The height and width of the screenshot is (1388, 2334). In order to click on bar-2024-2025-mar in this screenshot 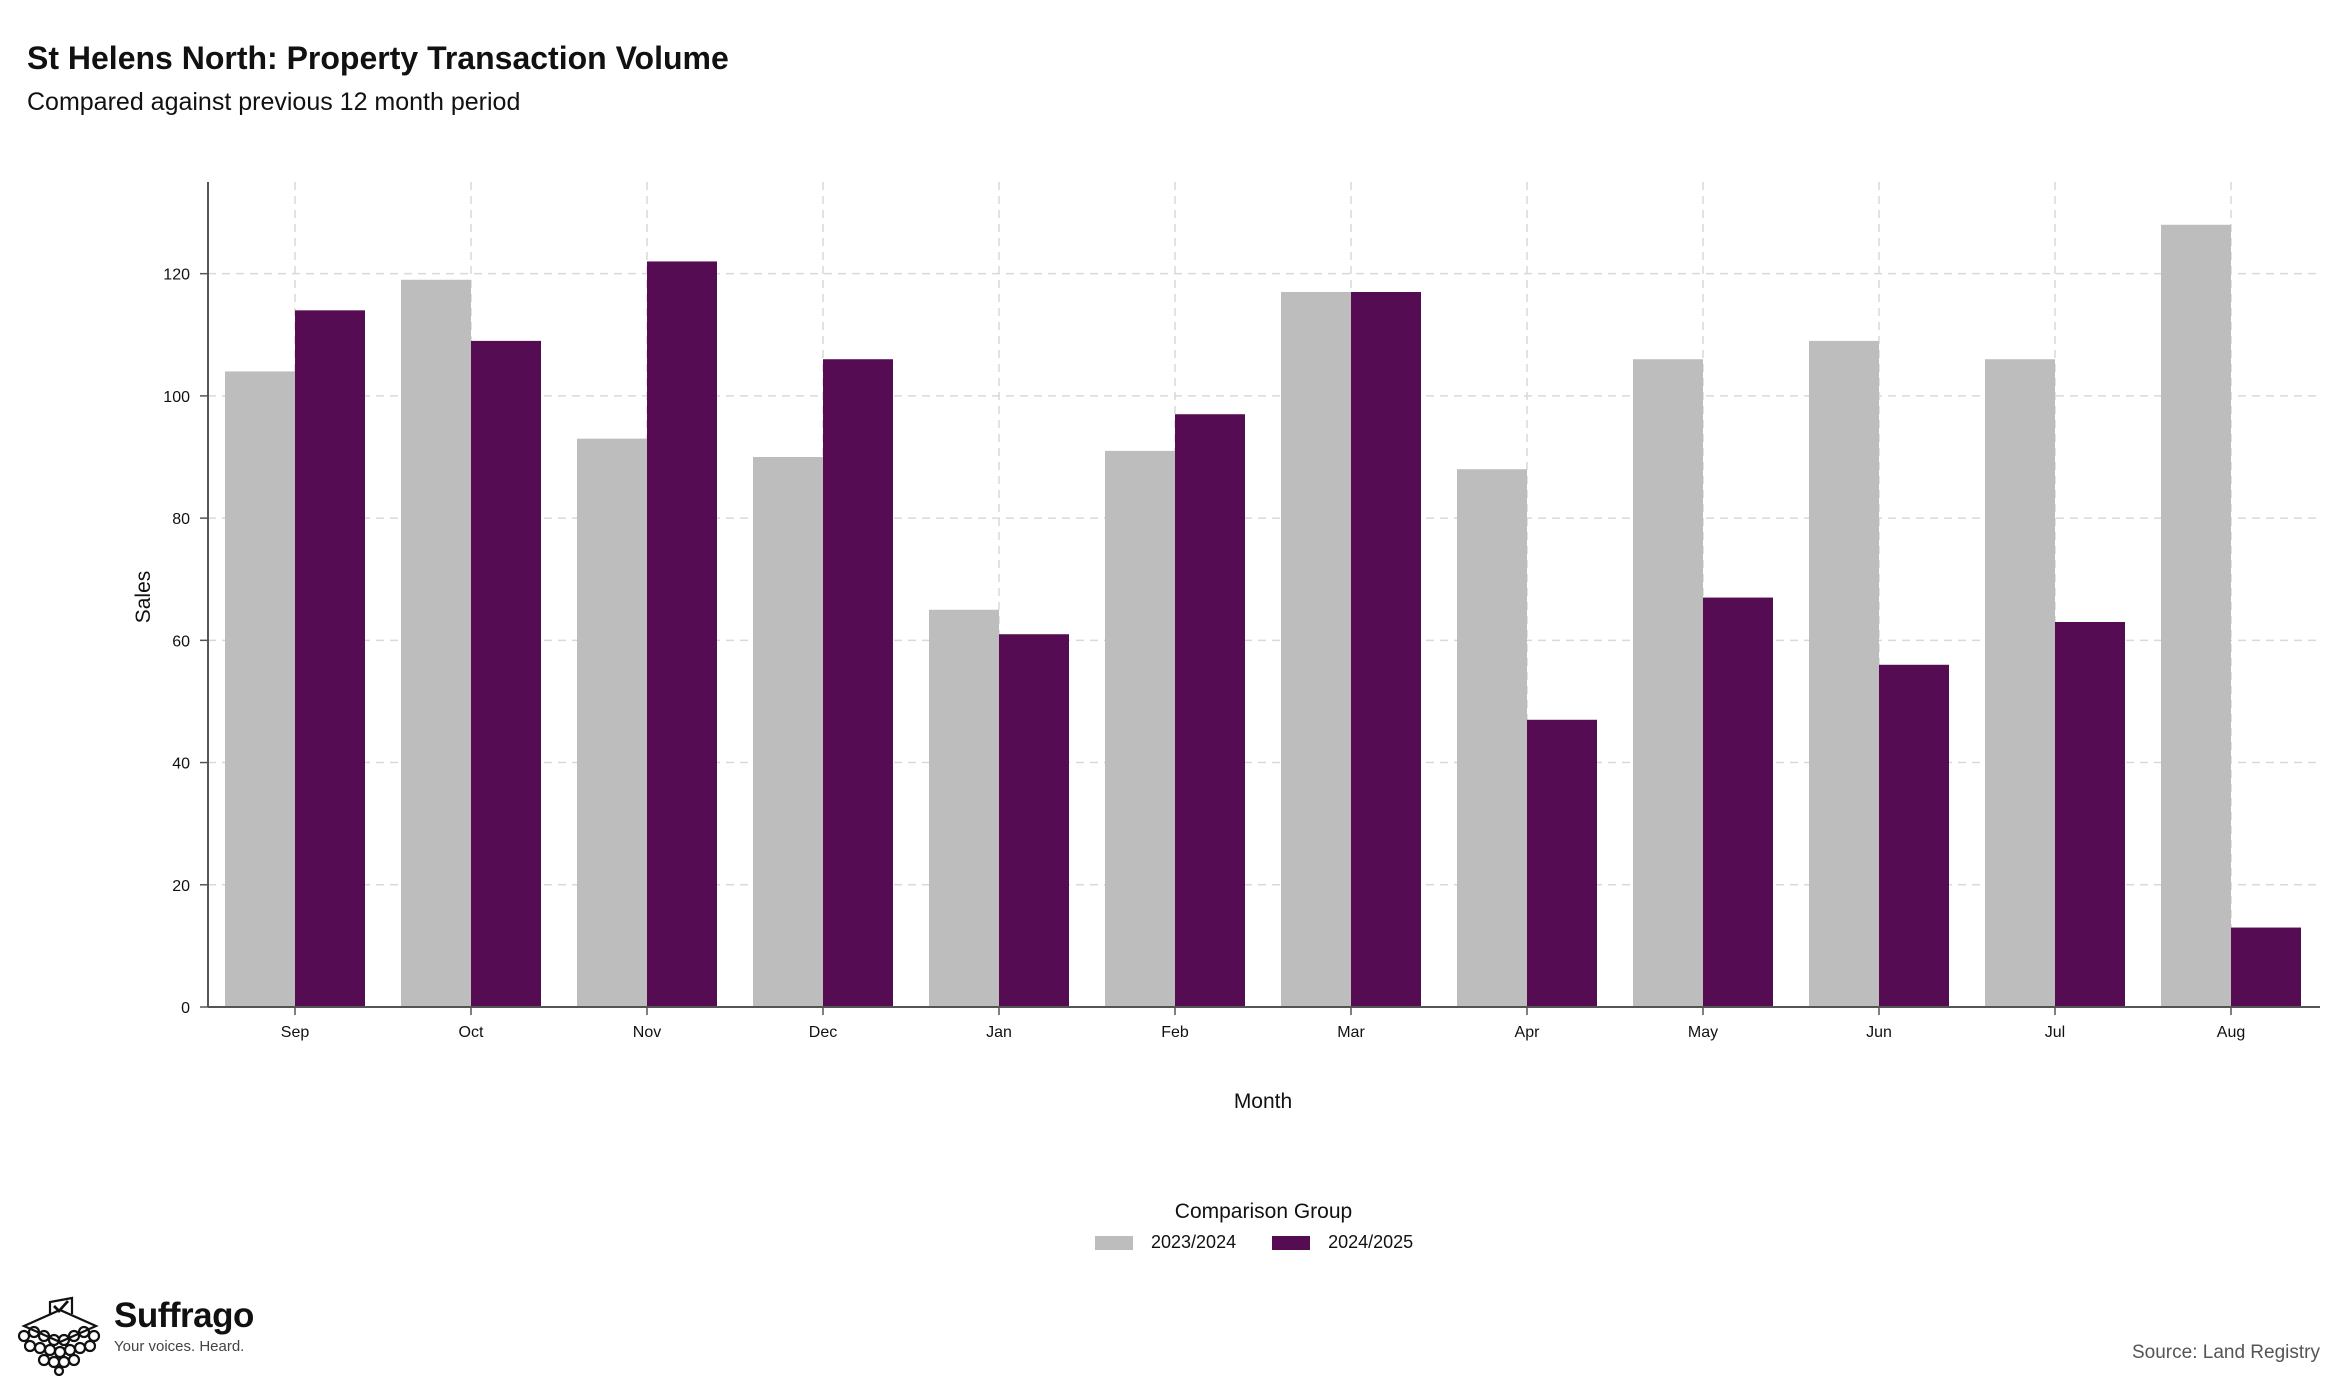, I will do `click(1386, 649)`.